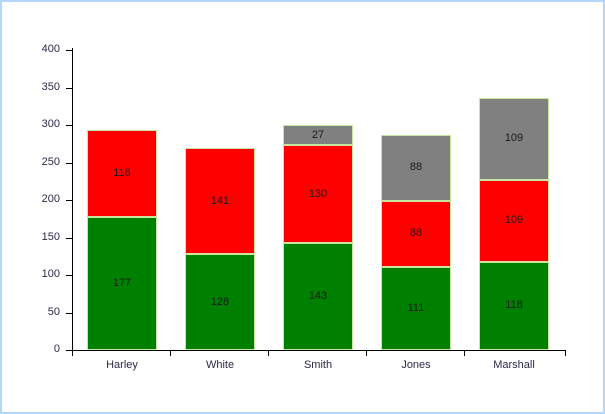 This screenshot has width=605, height=414. I want to click on bar-segment-value-label: 143, so click(318, 295).